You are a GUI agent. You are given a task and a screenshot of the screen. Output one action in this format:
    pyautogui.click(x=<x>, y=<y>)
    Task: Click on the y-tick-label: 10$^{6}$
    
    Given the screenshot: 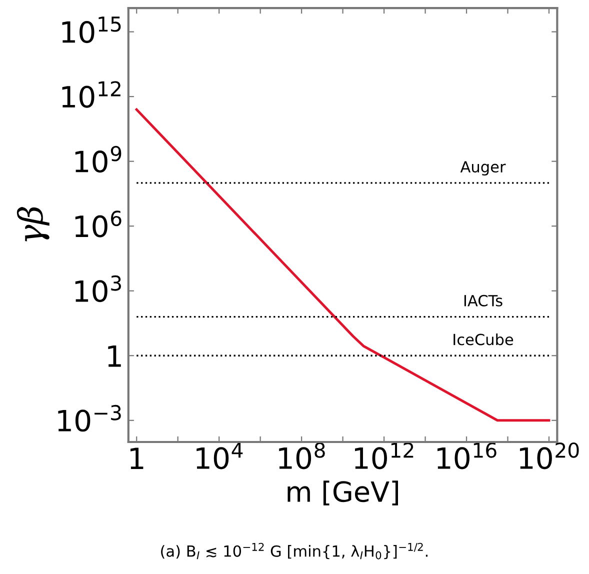 What is the action you would take?
    pyautogui.click(x=98, y=224)
    